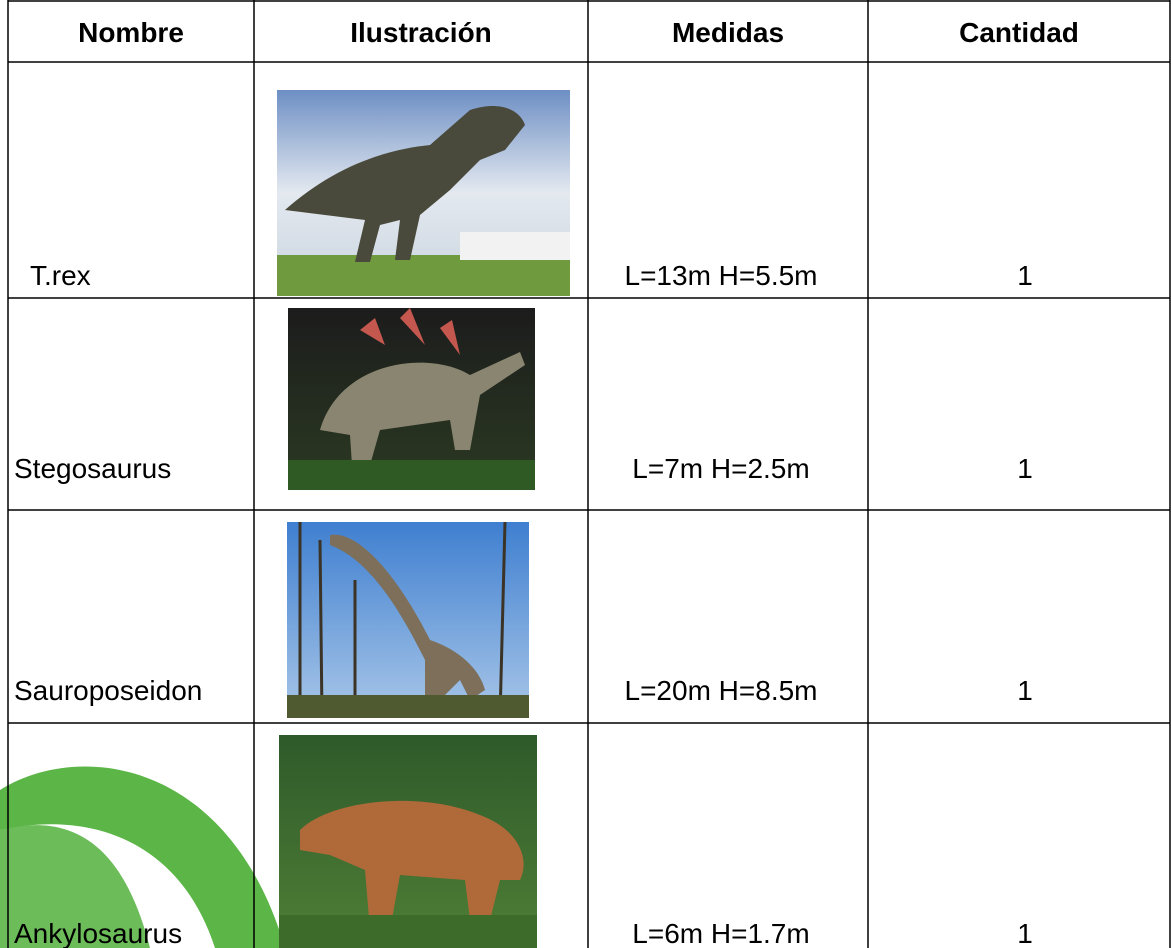 This screenshot has height=948, width=1171. What do you see at coordinates (423, 193) in the screenshot?
I see `trex-image` at bounding box center [423, 193].